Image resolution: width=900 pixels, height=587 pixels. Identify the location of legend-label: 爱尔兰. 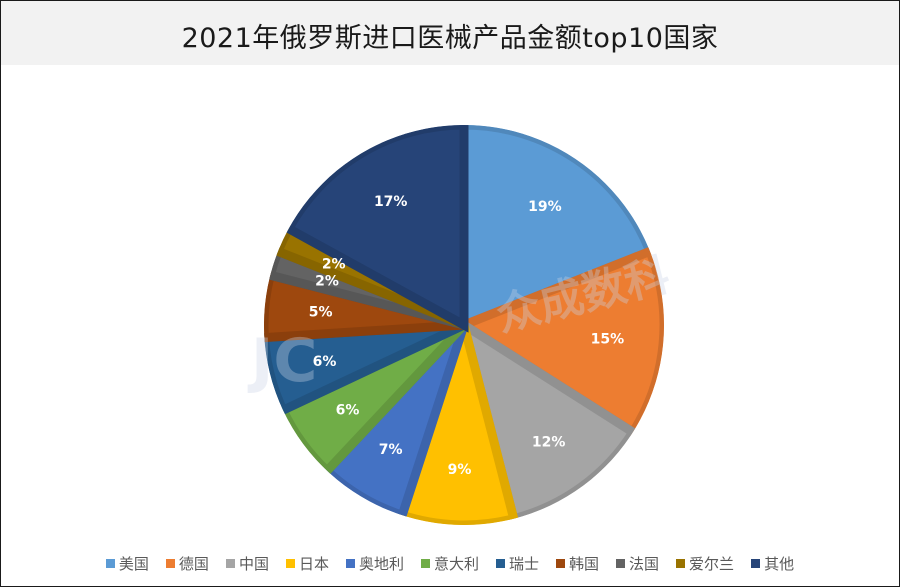
(712, 563).